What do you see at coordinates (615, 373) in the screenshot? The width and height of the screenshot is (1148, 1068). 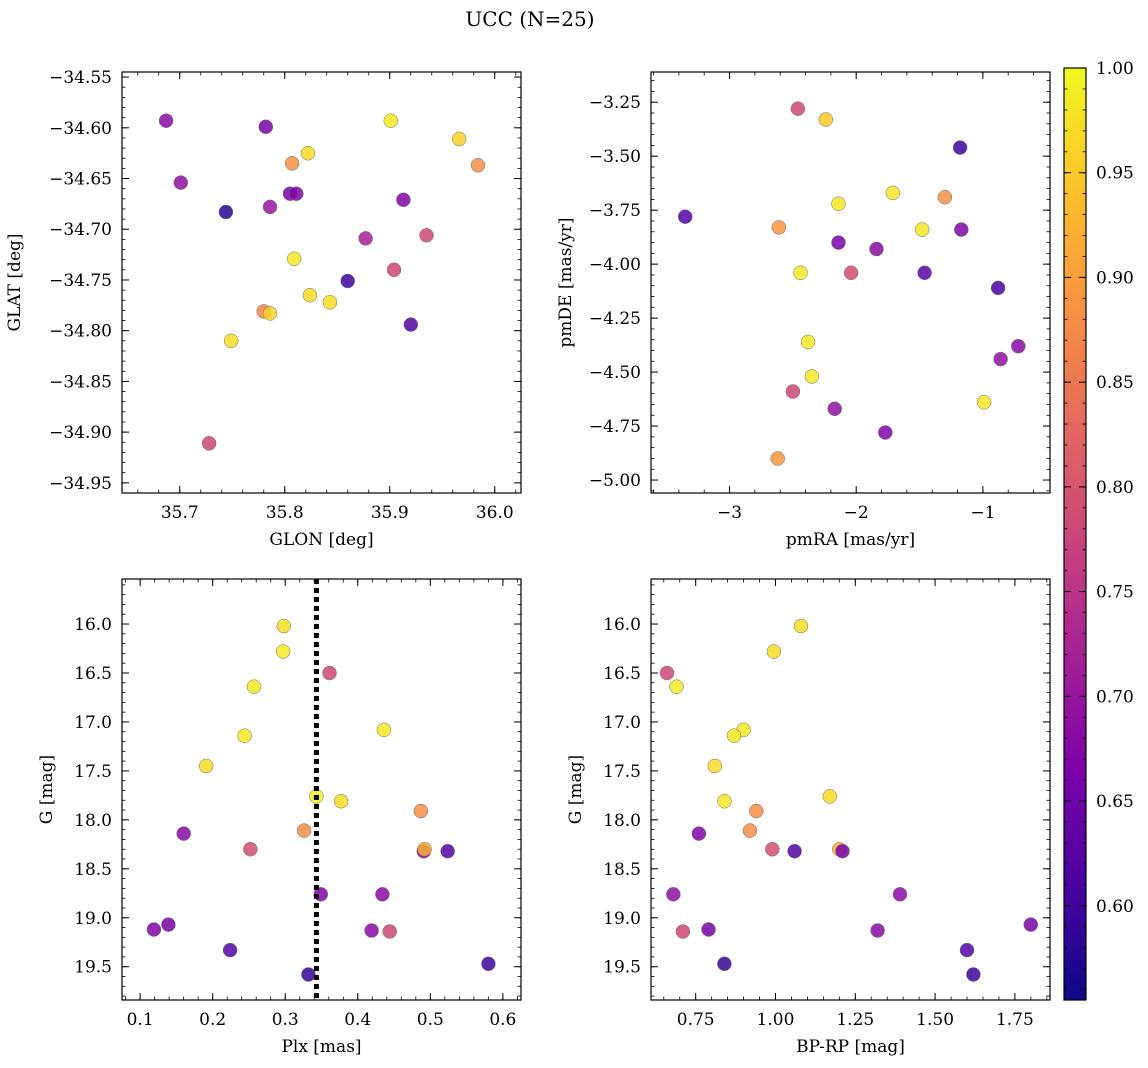 I see `y-tick-label: −4.50` at bounding box center [615, 373].